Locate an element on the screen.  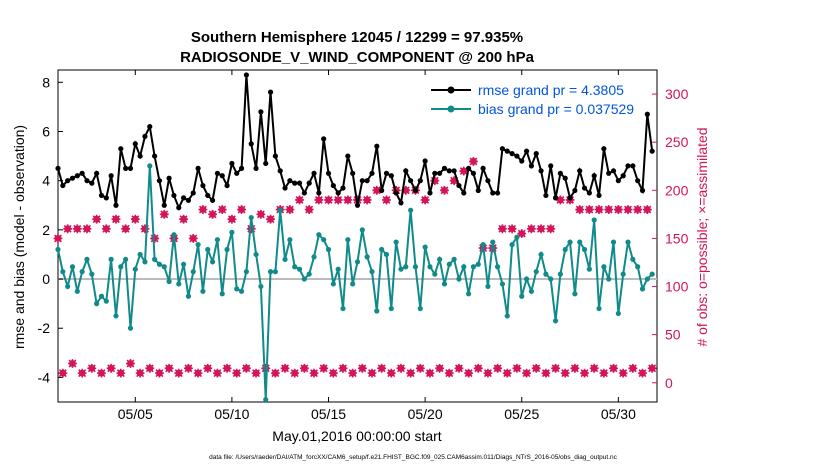
y-left-tick-label: 0 is located at coordinates (46, 279).